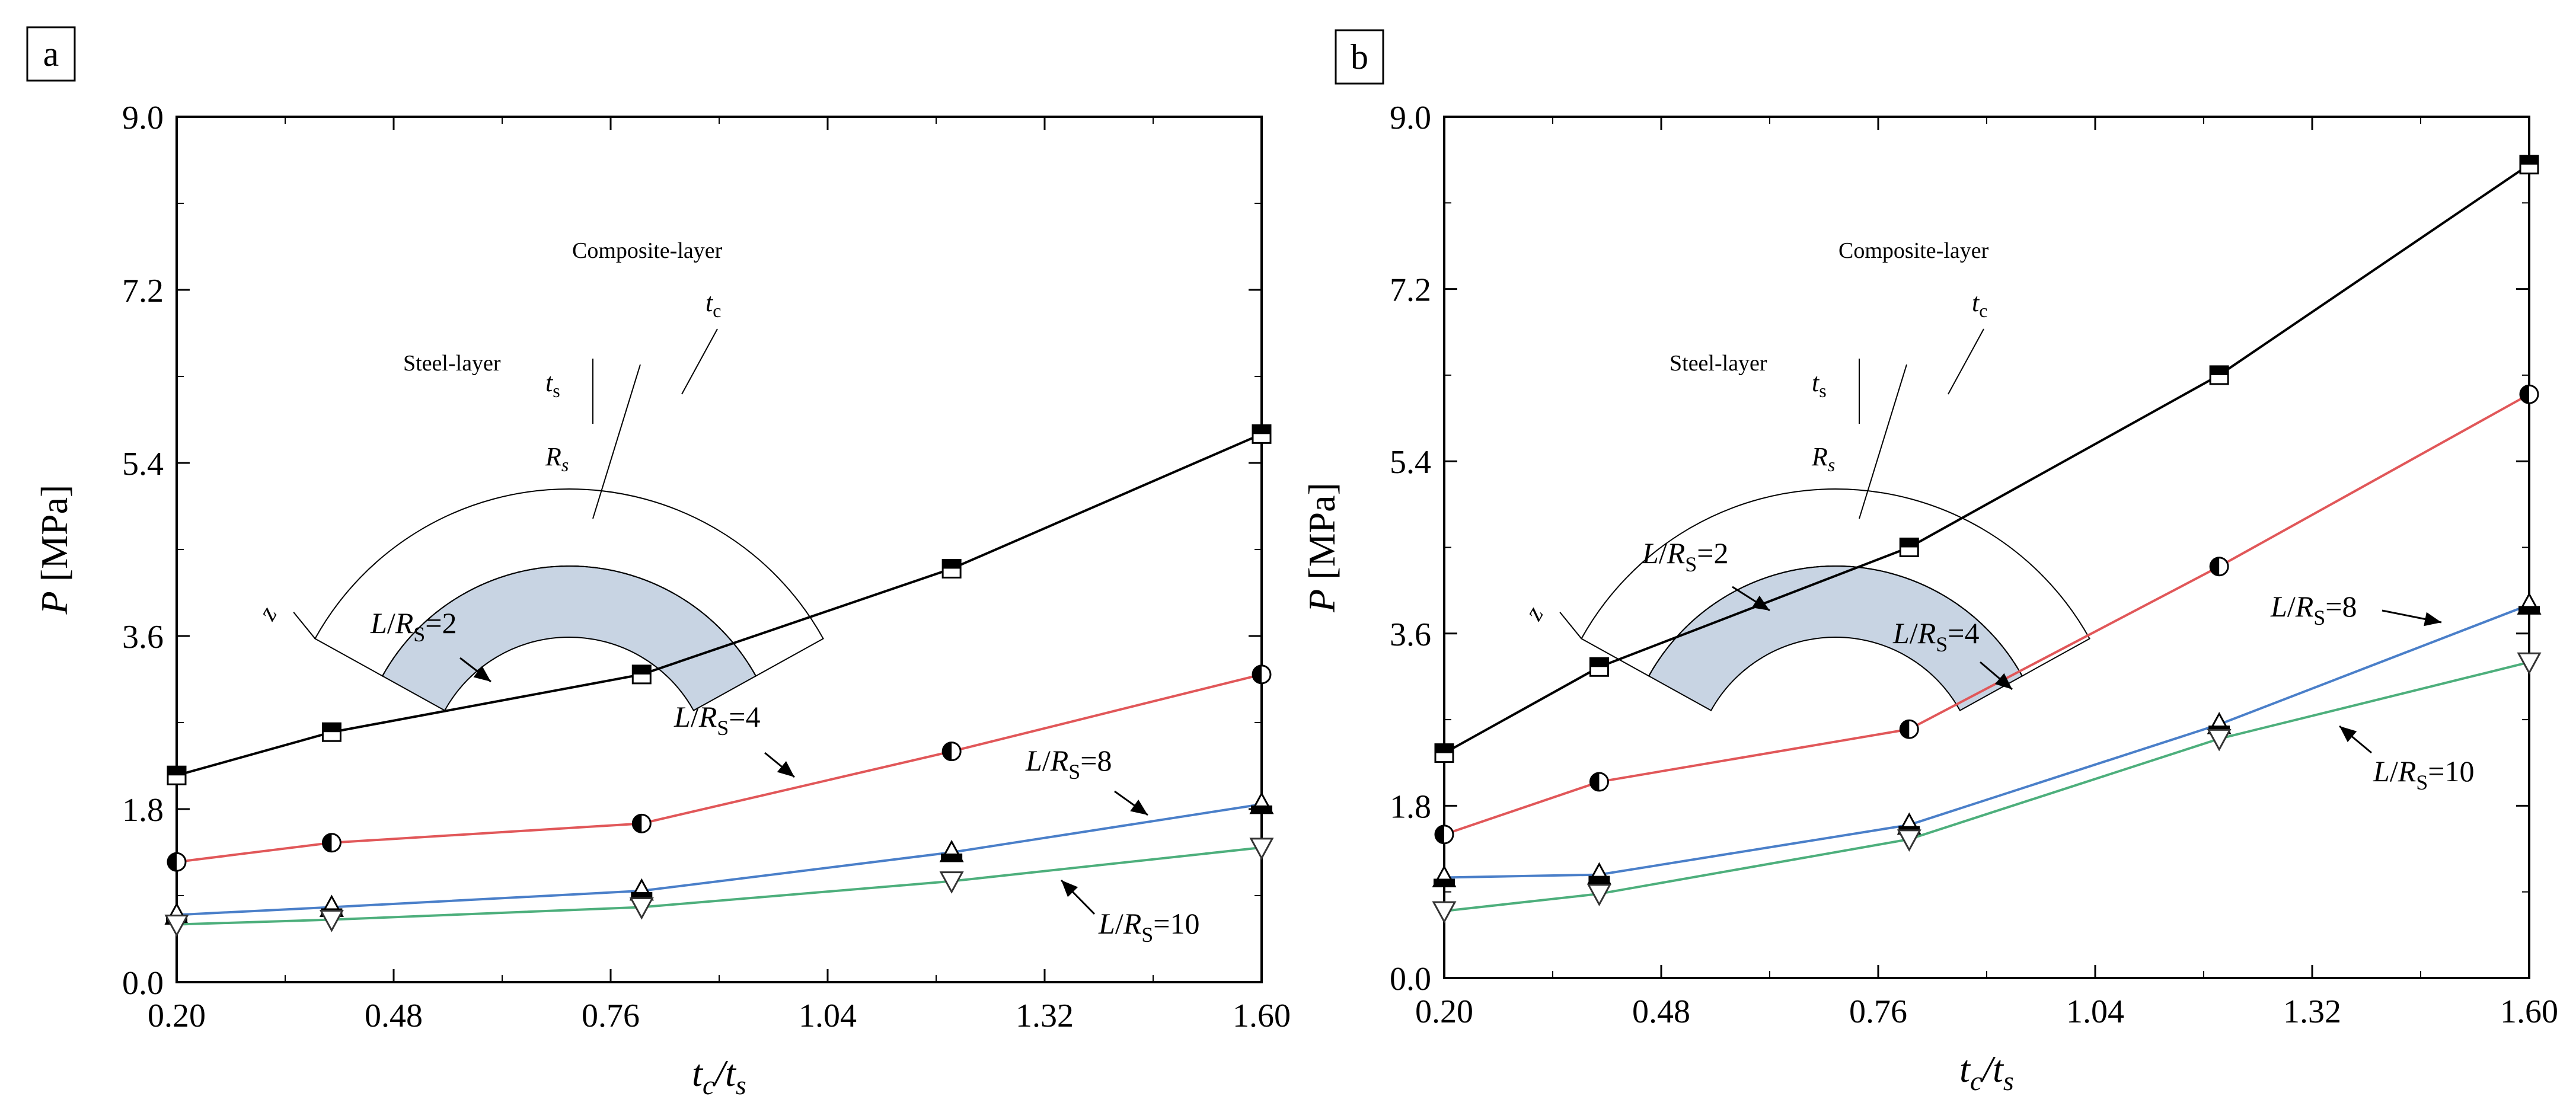 The width and height of the screenshot is (2576, 1109). I want to click on y-tick-label: 5.4, so click(1410, 462).